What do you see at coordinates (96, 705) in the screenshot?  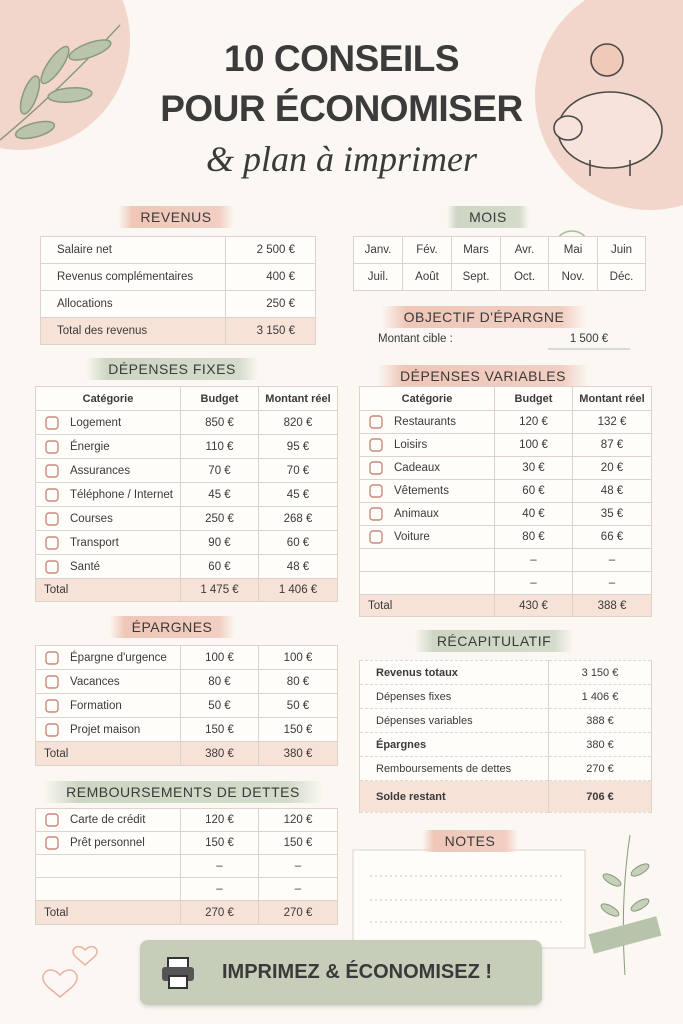 I see `cell-text: Formation` at bounding box center [96, 705].